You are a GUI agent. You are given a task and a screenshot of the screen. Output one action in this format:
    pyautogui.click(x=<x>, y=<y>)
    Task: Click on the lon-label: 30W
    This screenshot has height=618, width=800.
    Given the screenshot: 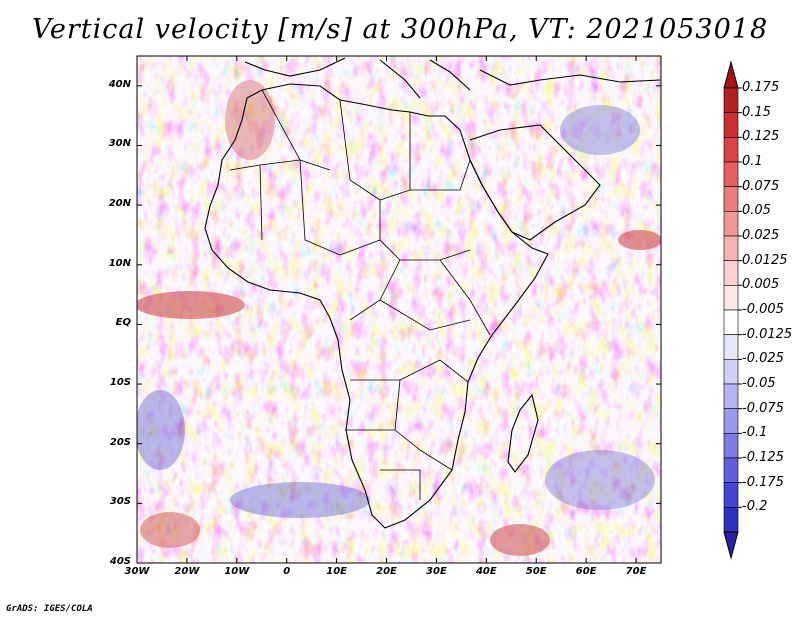 What is the action you would take?
    pyautogui.click(x=137, y=571)
    